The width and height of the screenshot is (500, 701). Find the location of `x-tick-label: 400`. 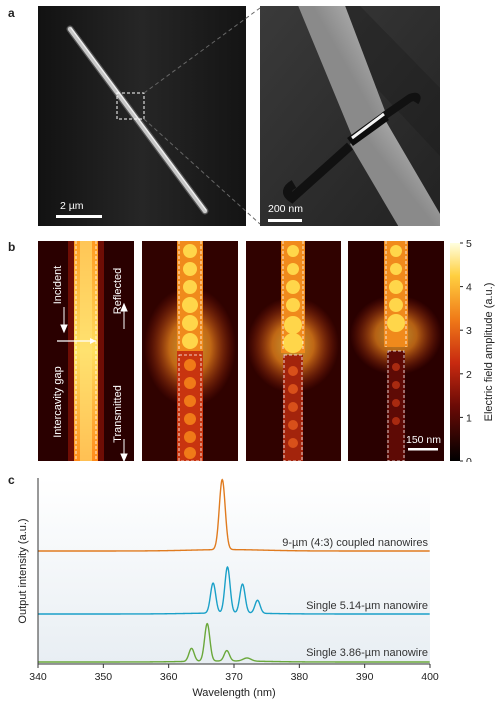

x-tick-label: 400 is located at coordinates (430, 677).